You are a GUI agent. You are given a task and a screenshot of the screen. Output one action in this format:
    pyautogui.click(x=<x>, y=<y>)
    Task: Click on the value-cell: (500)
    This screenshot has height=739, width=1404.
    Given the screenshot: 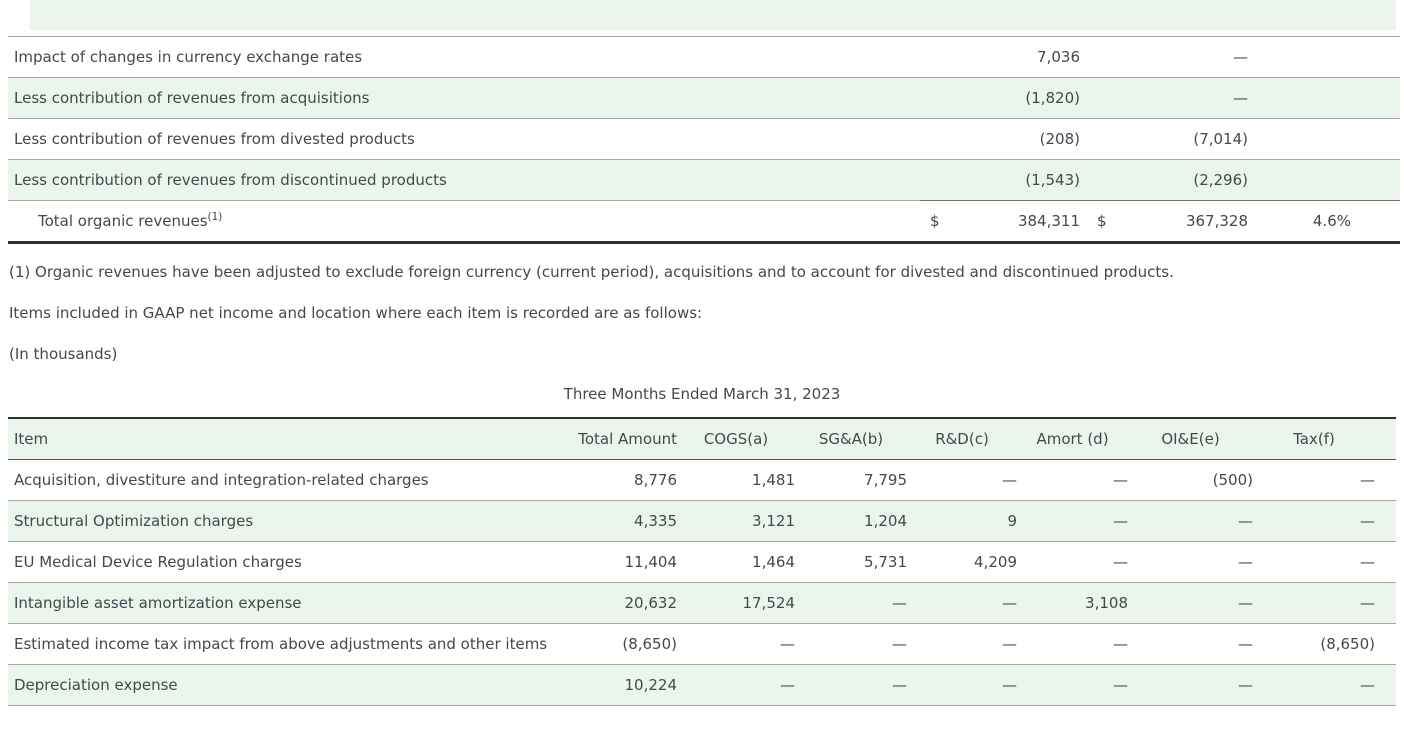 What is the action you would take?
    pyautogui.click(x=1232, y=480)
    